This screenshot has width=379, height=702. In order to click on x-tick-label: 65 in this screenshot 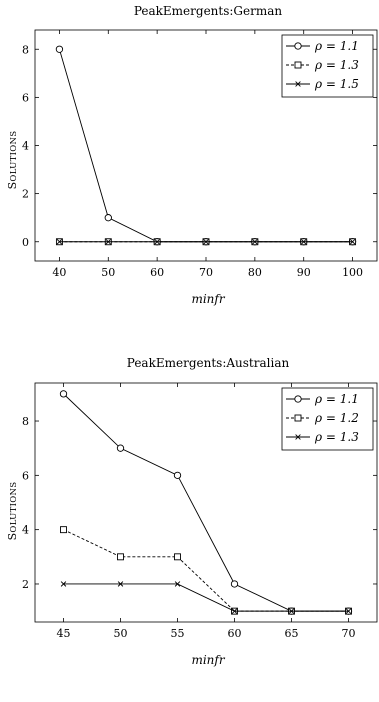, I will do `click(292, 633)`.